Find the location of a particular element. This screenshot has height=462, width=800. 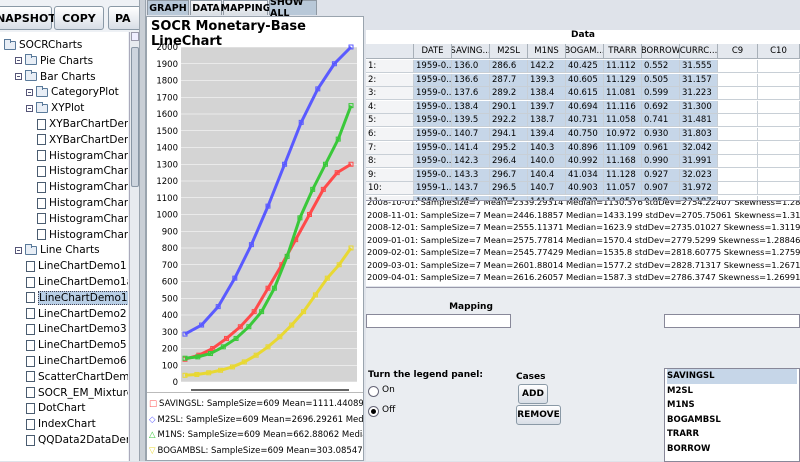

table-cell: 287.7 is located at coordinates (509, 80).